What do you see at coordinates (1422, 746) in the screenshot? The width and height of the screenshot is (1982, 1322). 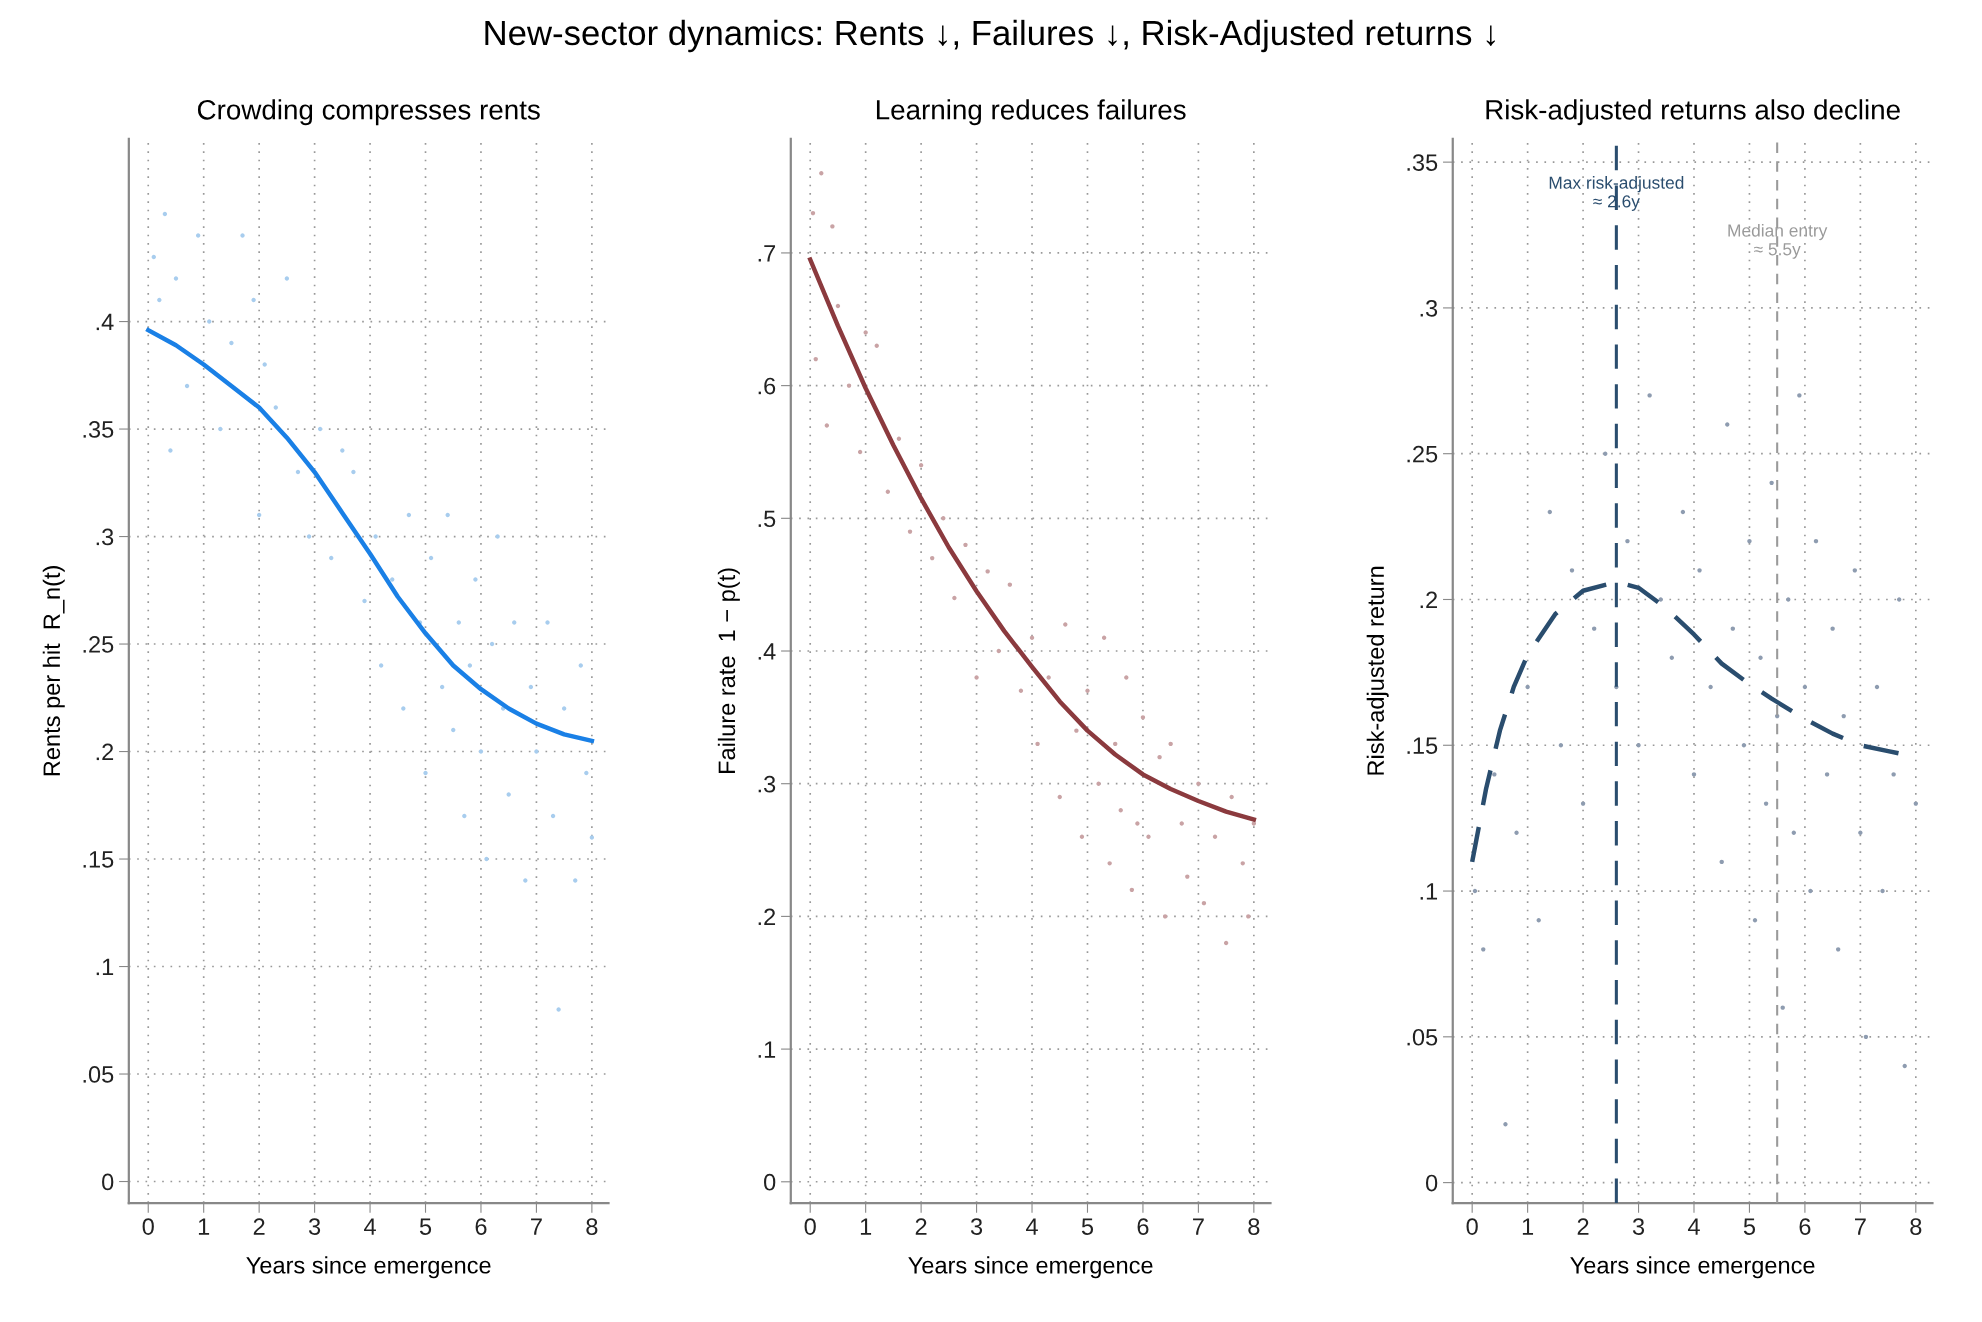 I see `y-tick-label: .15` at bounding box center [1422, 746].